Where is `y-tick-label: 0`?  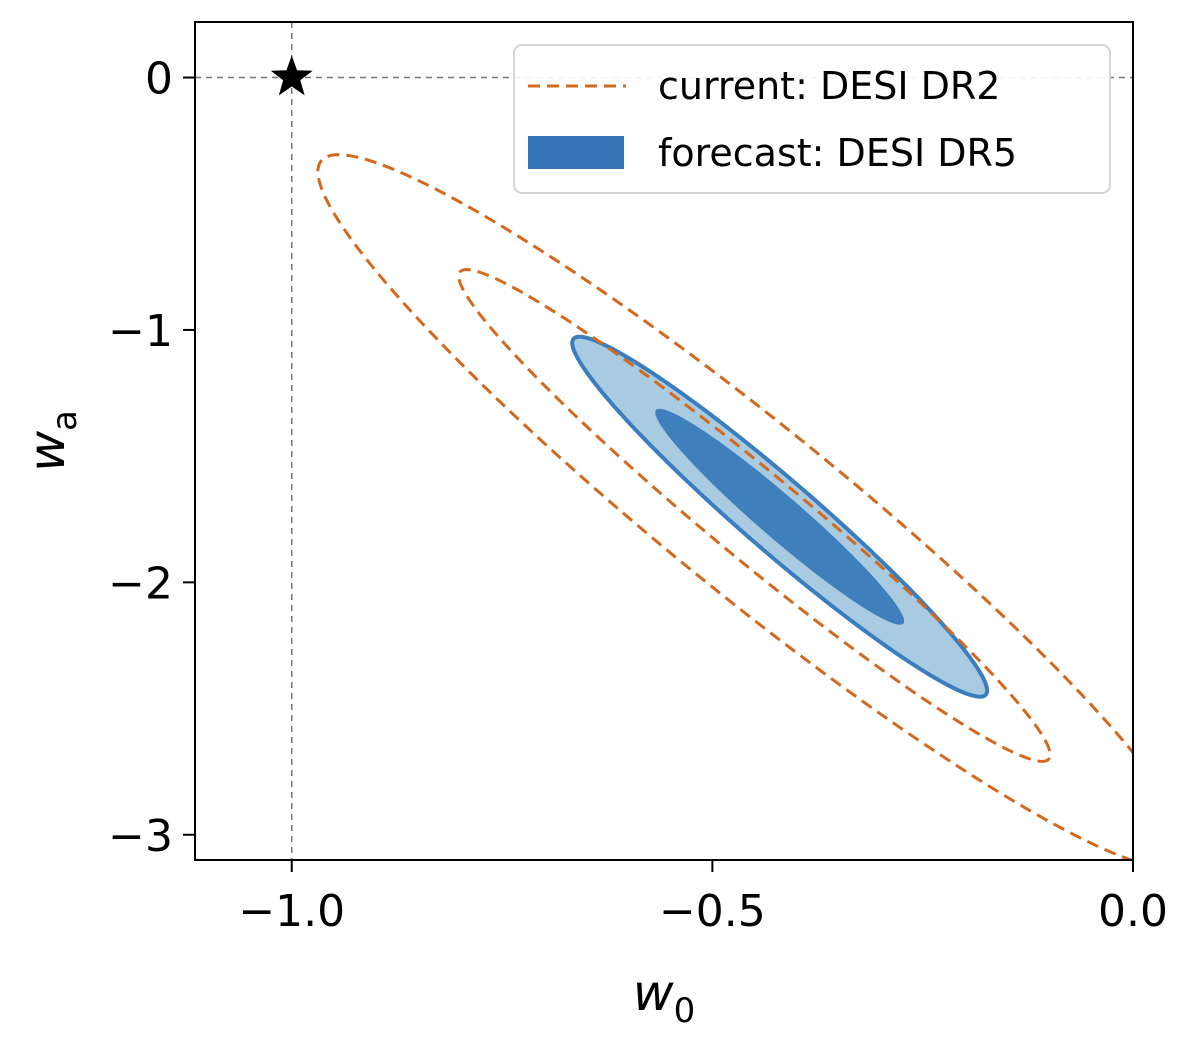
y-tick-label: 0 is located at coordinates (159, 79).